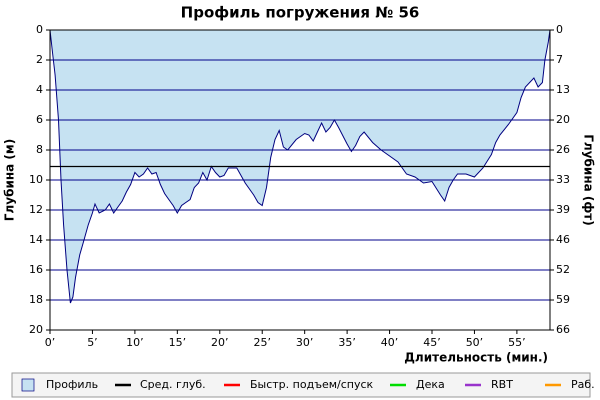  What do you see at coordinates (589, 179) in the screenshot?
I see `y2-axis-title: Глубина (фт)` at bounding box center [589, 179].